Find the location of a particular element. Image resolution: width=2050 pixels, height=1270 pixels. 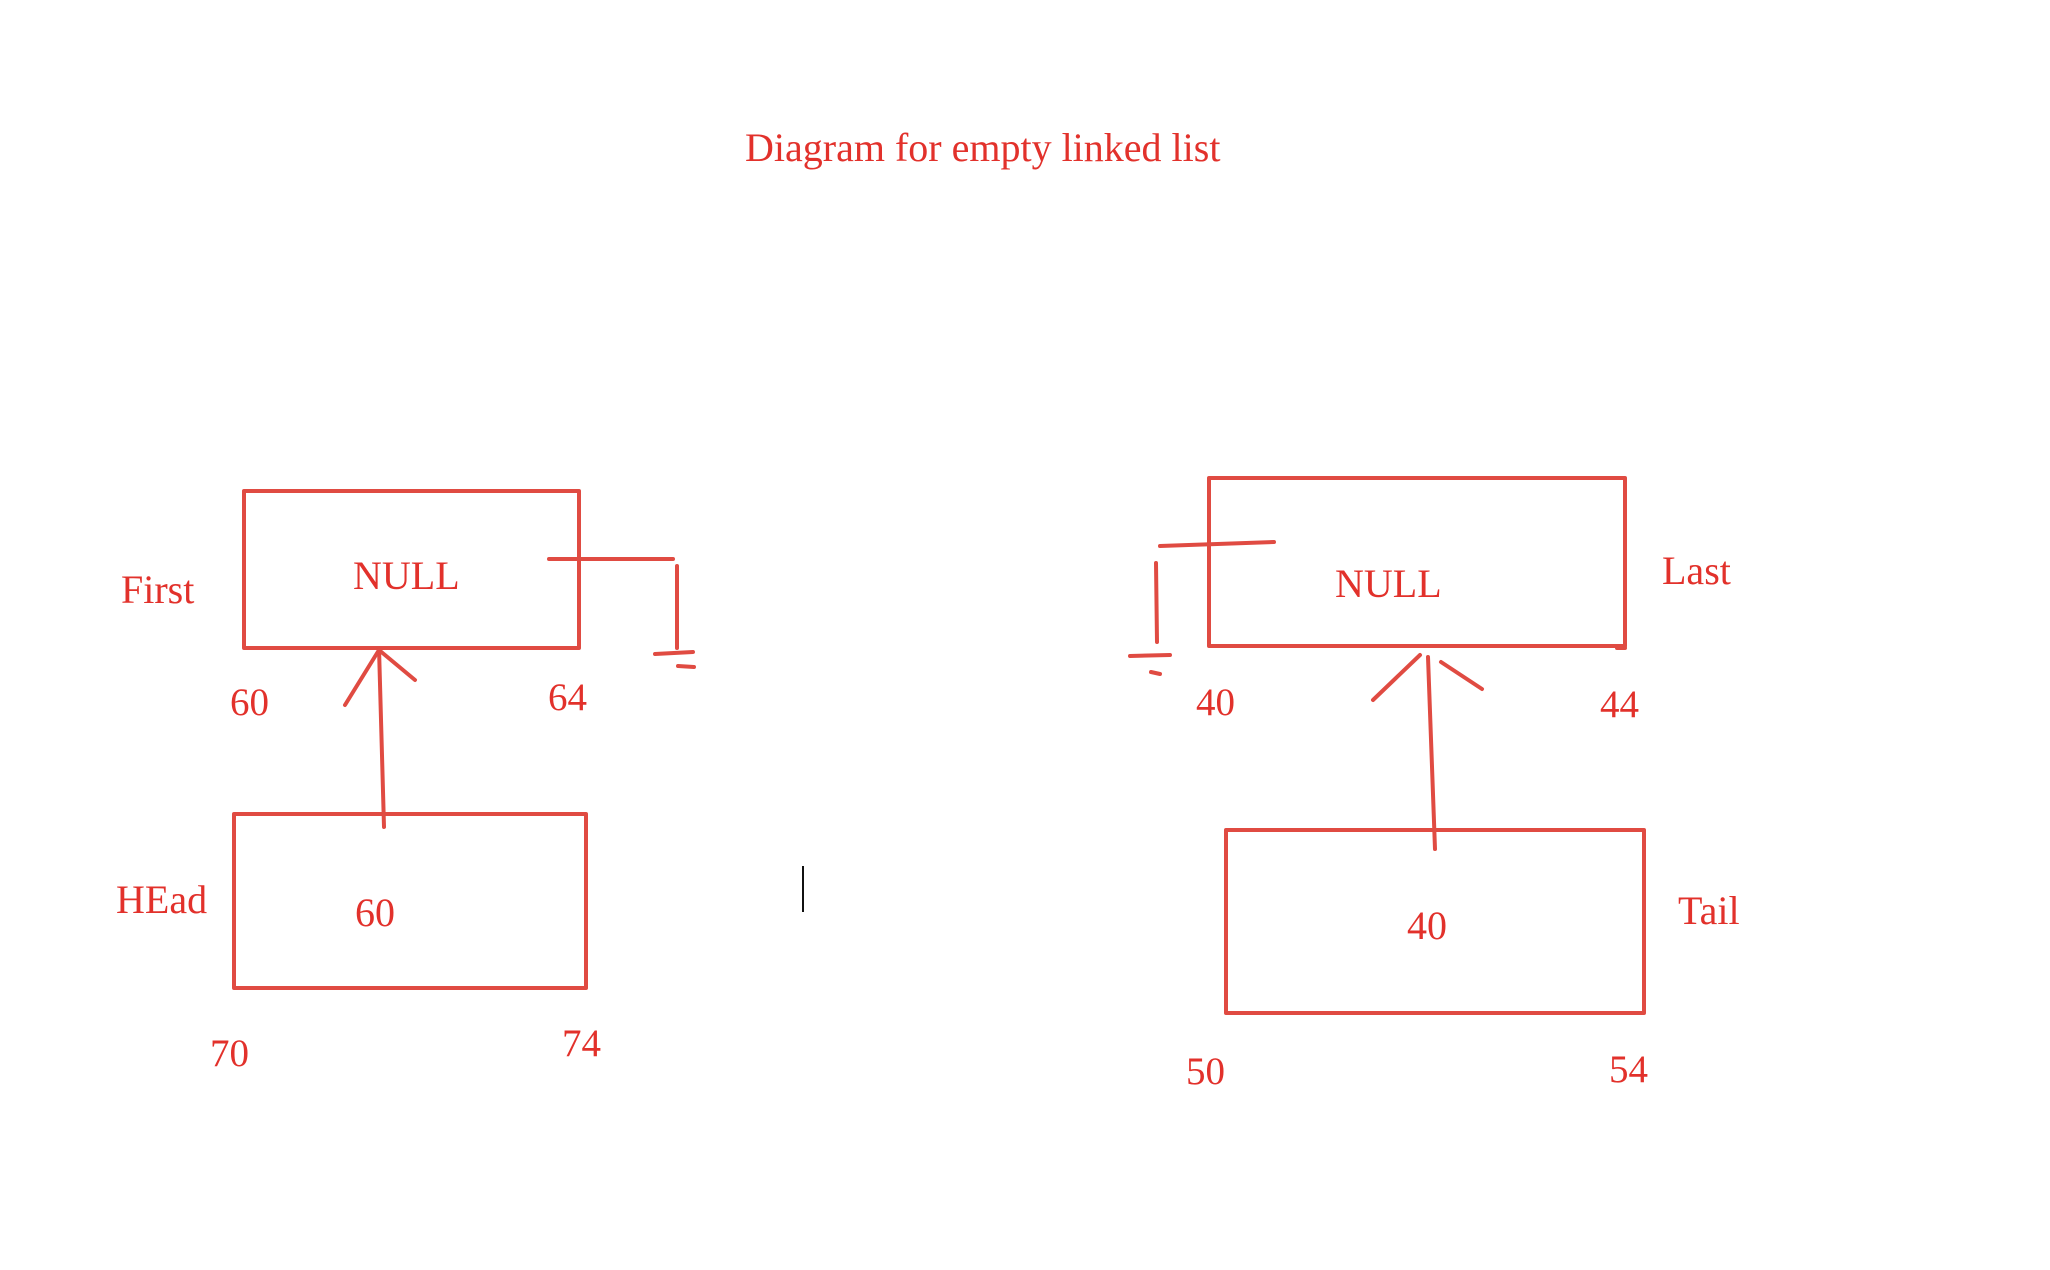

tail-pointer-value: 40 is located at coordinates (1427, 925).